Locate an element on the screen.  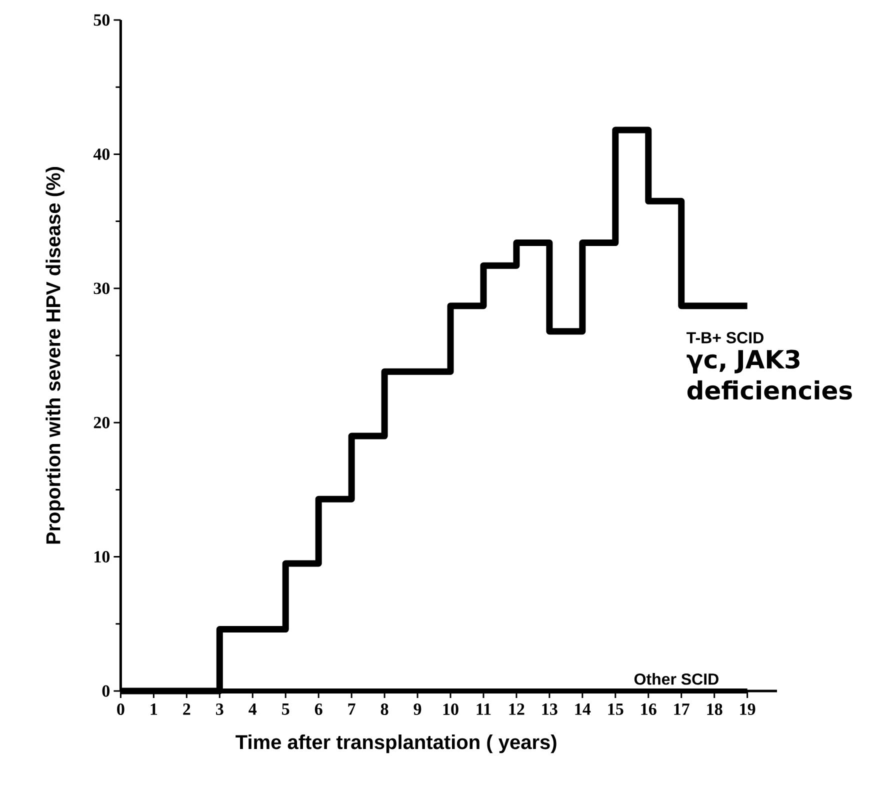
x-tick-label: 12 is located at coordinates (516, 709).